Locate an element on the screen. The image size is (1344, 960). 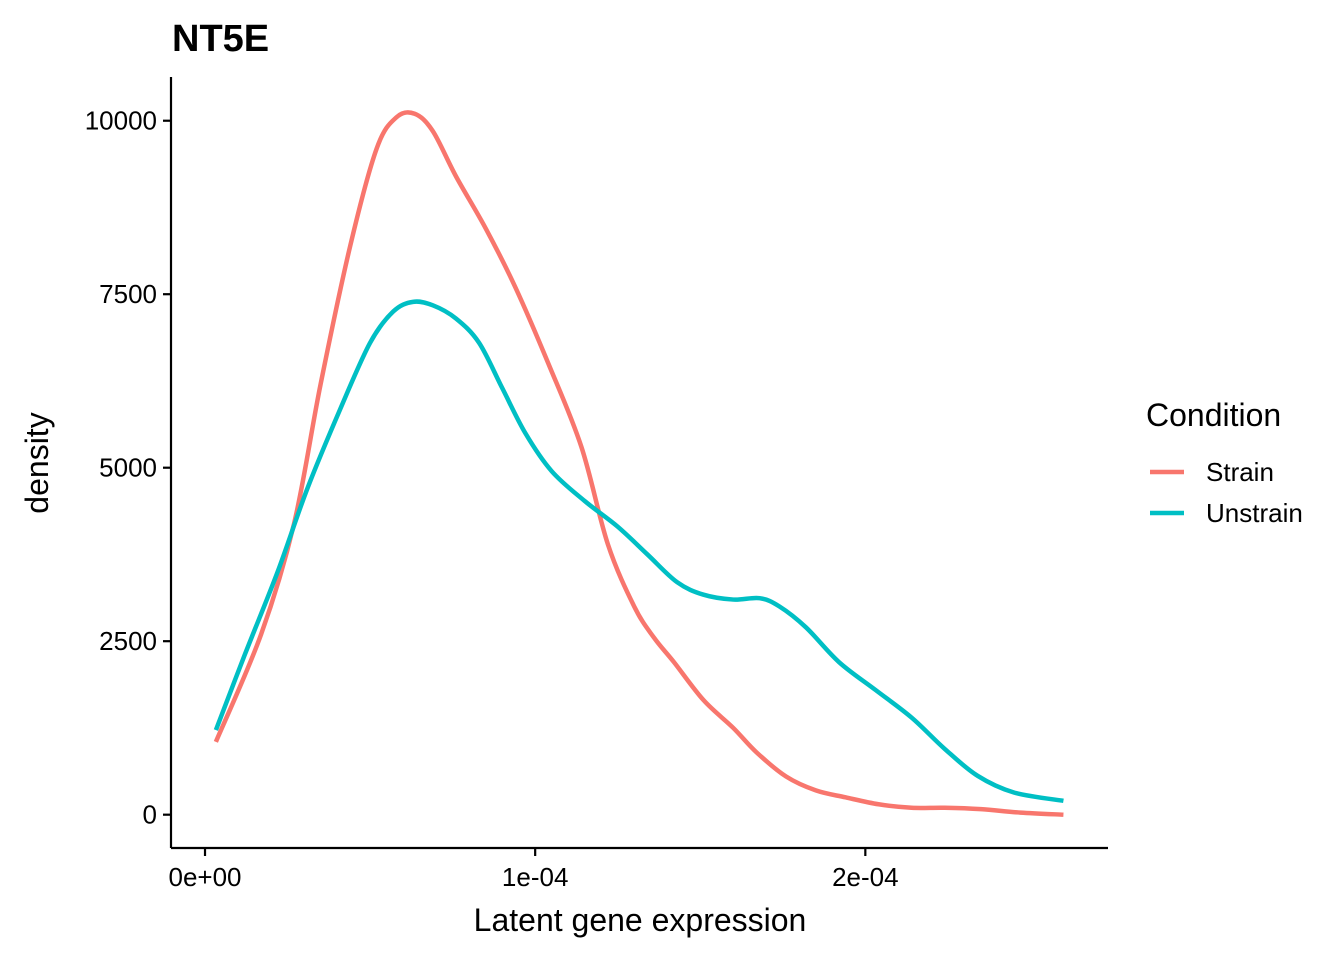
x-tick-label: 1e-04 is located at coordinates (535, 877).